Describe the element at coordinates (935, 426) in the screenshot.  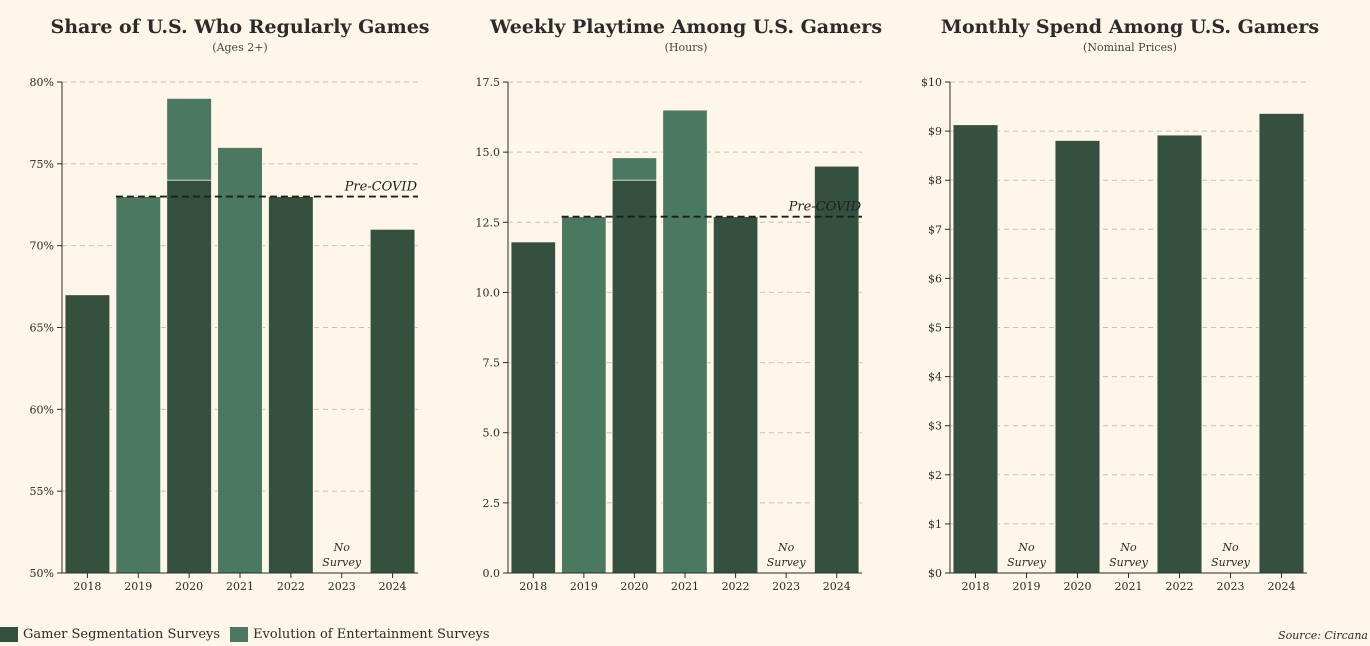
I see `y-tick-label: $3` at that location.